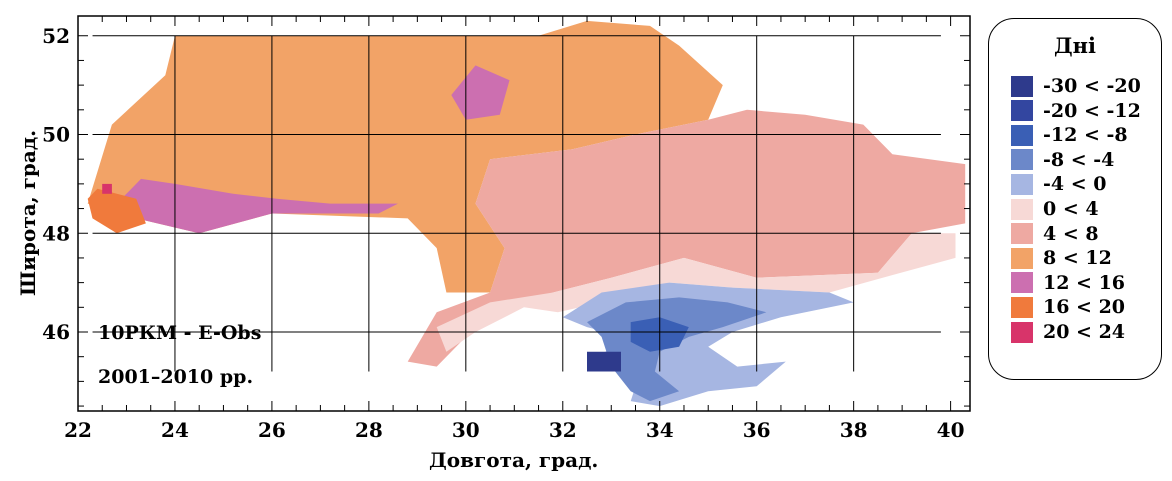  Describe the element at coordinates (1092, 110) in the screenshot. I see `legend-label: -20 < -12` at that location.